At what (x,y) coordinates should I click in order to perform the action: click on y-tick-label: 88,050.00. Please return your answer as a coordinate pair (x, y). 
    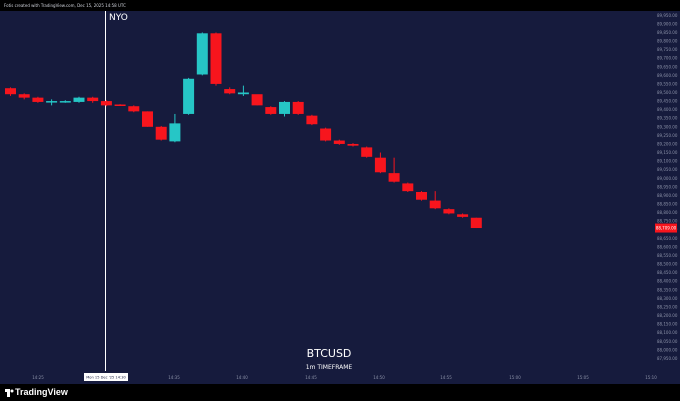
    Looking at the image, I should click on (667, 341).